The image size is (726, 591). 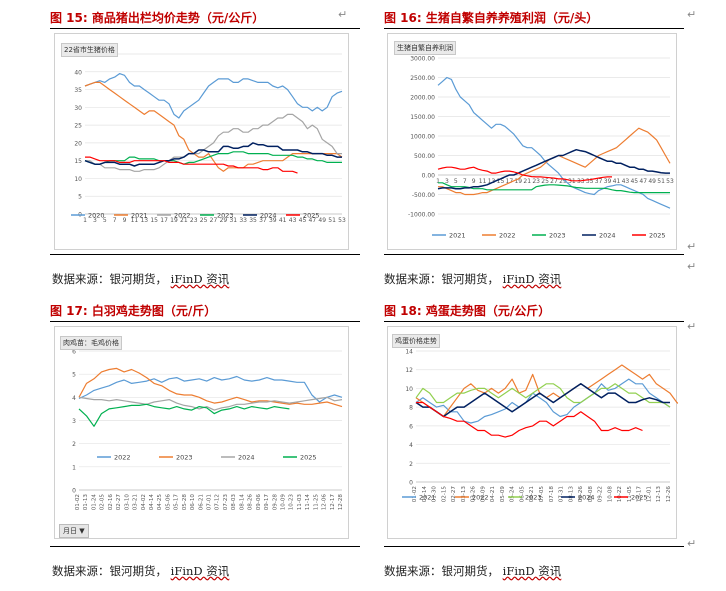 I want to click on series-line-2021, so click(x=543, y=401).